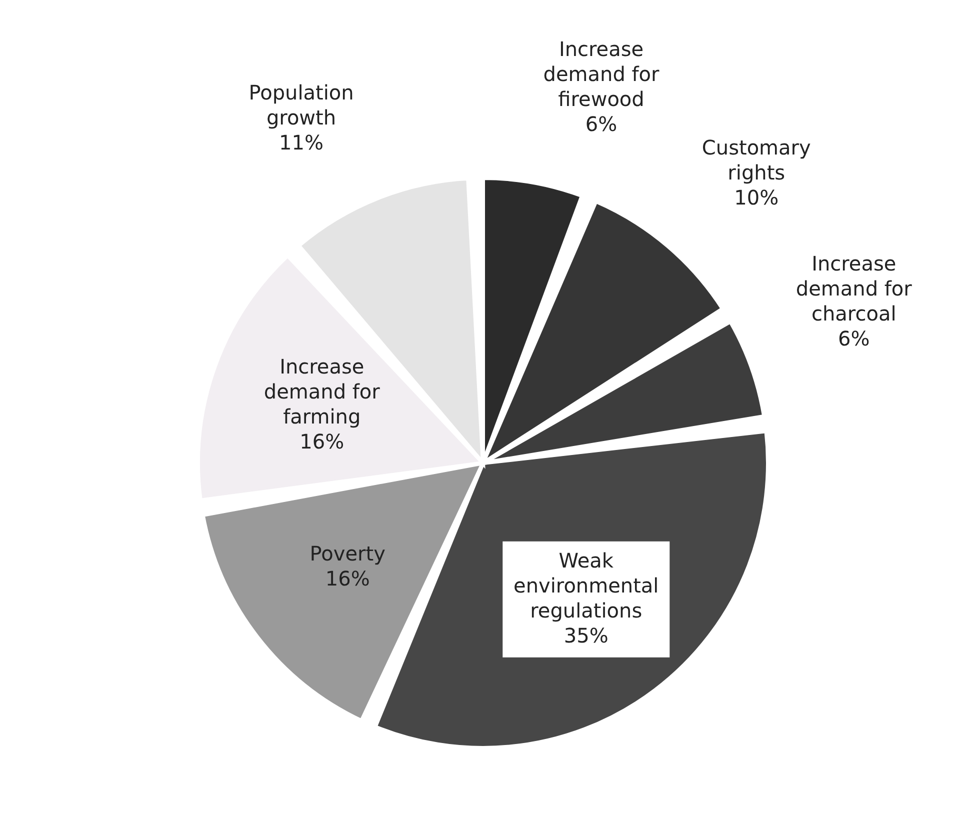  I want to click on slice-label: Increase demand for firewood, so click(601, 74).